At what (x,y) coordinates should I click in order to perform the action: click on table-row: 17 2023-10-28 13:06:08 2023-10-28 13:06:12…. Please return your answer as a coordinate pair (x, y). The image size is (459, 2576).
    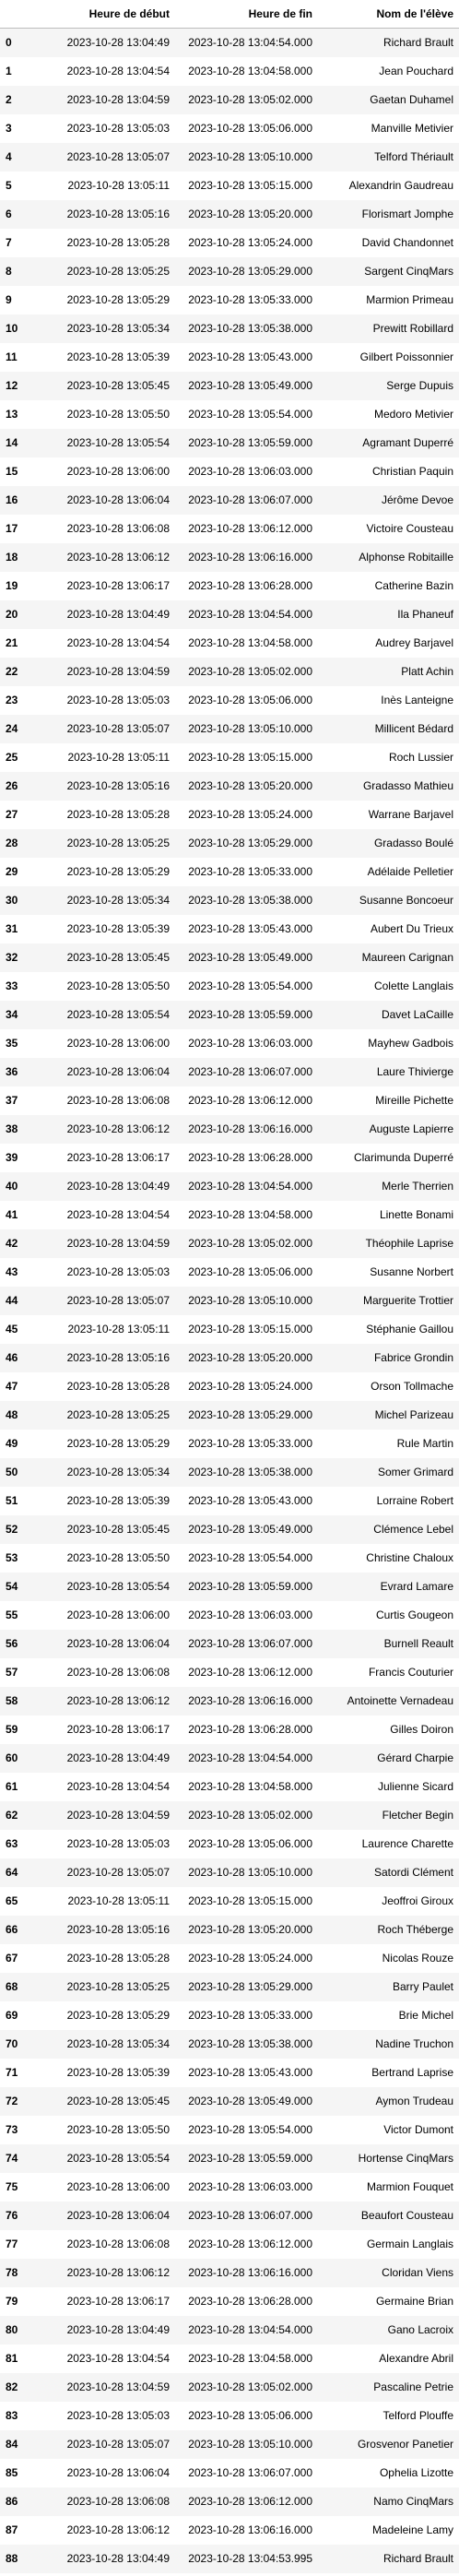
    Looking at the image, I should click on (229, 528).